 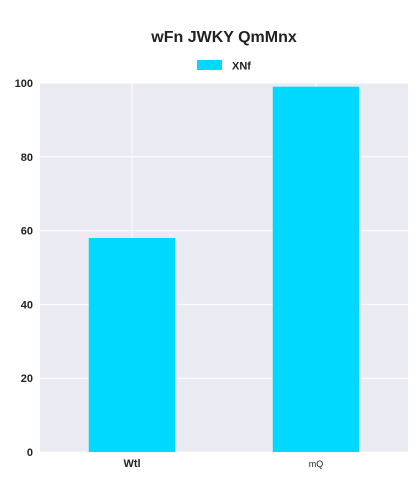 What do you see at coordinates (27, 305) in the screenshot?
I see `y-tick-label: 40` at bounding box center [27, 305].